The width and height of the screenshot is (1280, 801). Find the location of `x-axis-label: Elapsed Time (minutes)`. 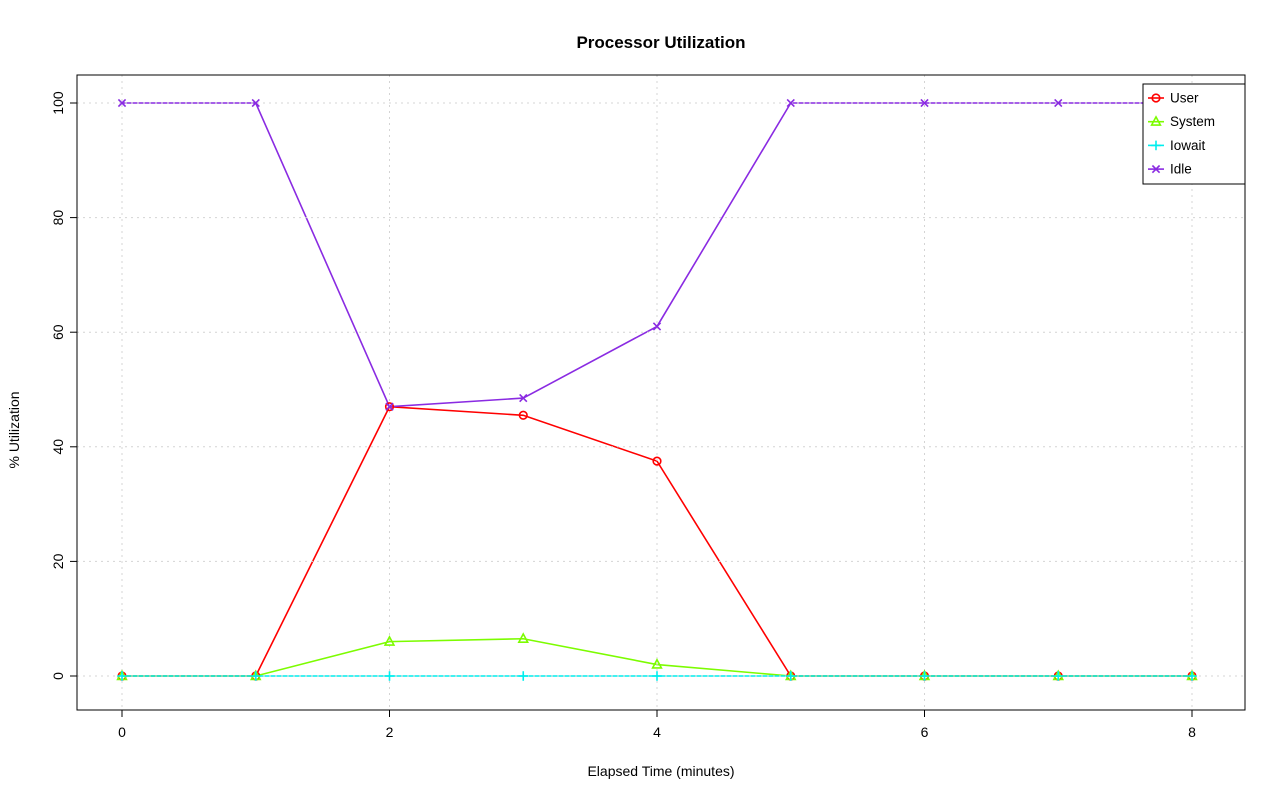

x-axis-label: Elapsed Time (minutes) is located at coordinates (661, 771).